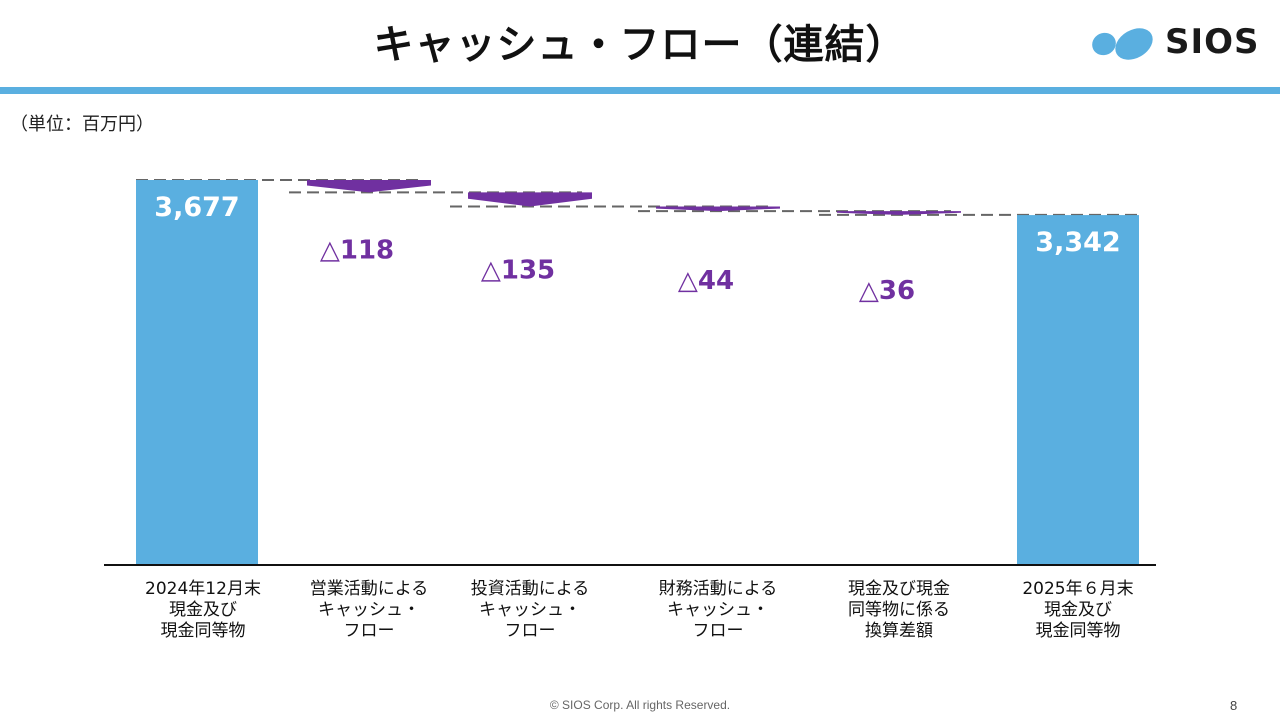  Describe the element at coordinates (369, 610) in the screenshot. I see `category-label-2-line-2: キャッシュ・` at that location.